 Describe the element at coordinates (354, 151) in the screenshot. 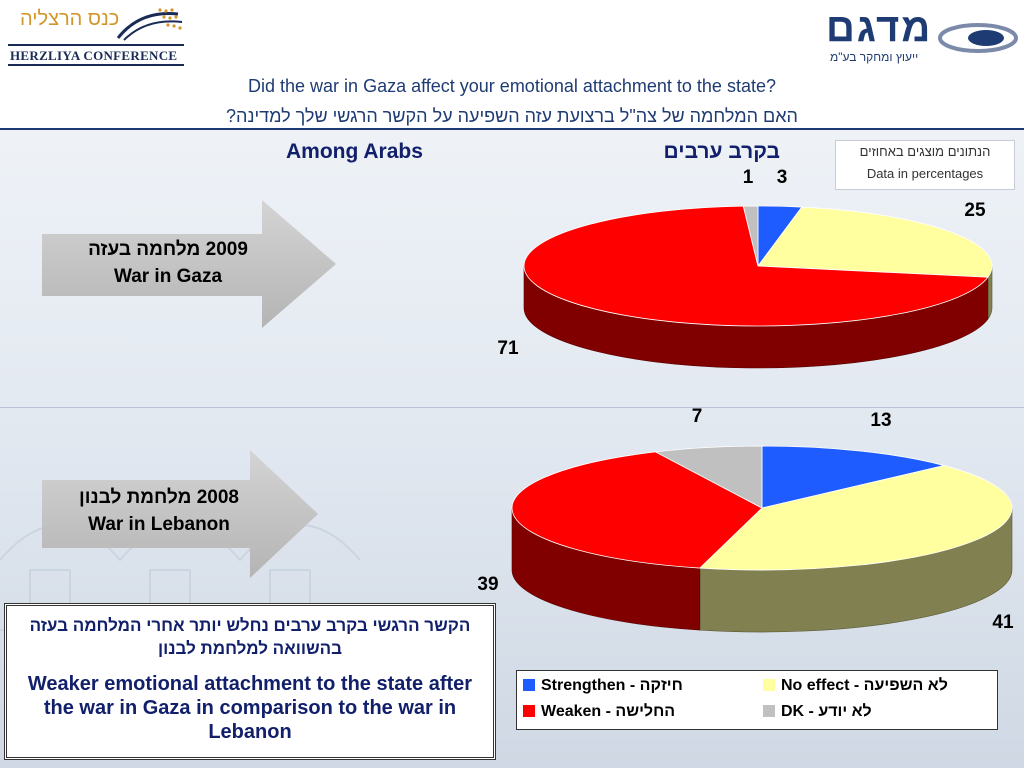

I see `subtitle-english: Among Arabs` at that location.